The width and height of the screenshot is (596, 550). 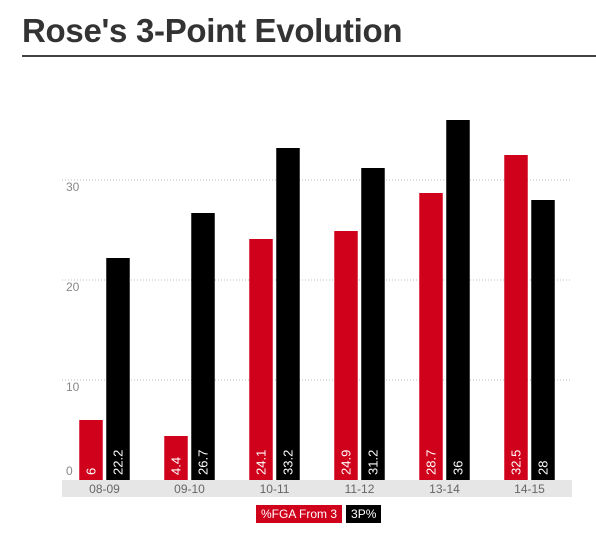 What do you see at coordinates (212, 30) in the screenshot?
I see `chart-title: Rose's 3-Point Evolution` at bounding box center [212, 30].